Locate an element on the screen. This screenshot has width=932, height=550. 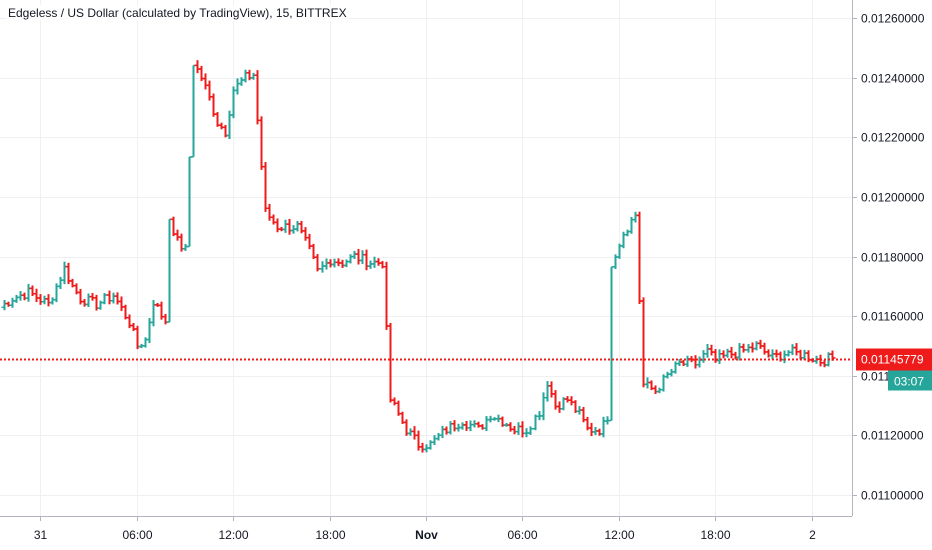
countdown-label-bg is located at coordinates (910, 380).